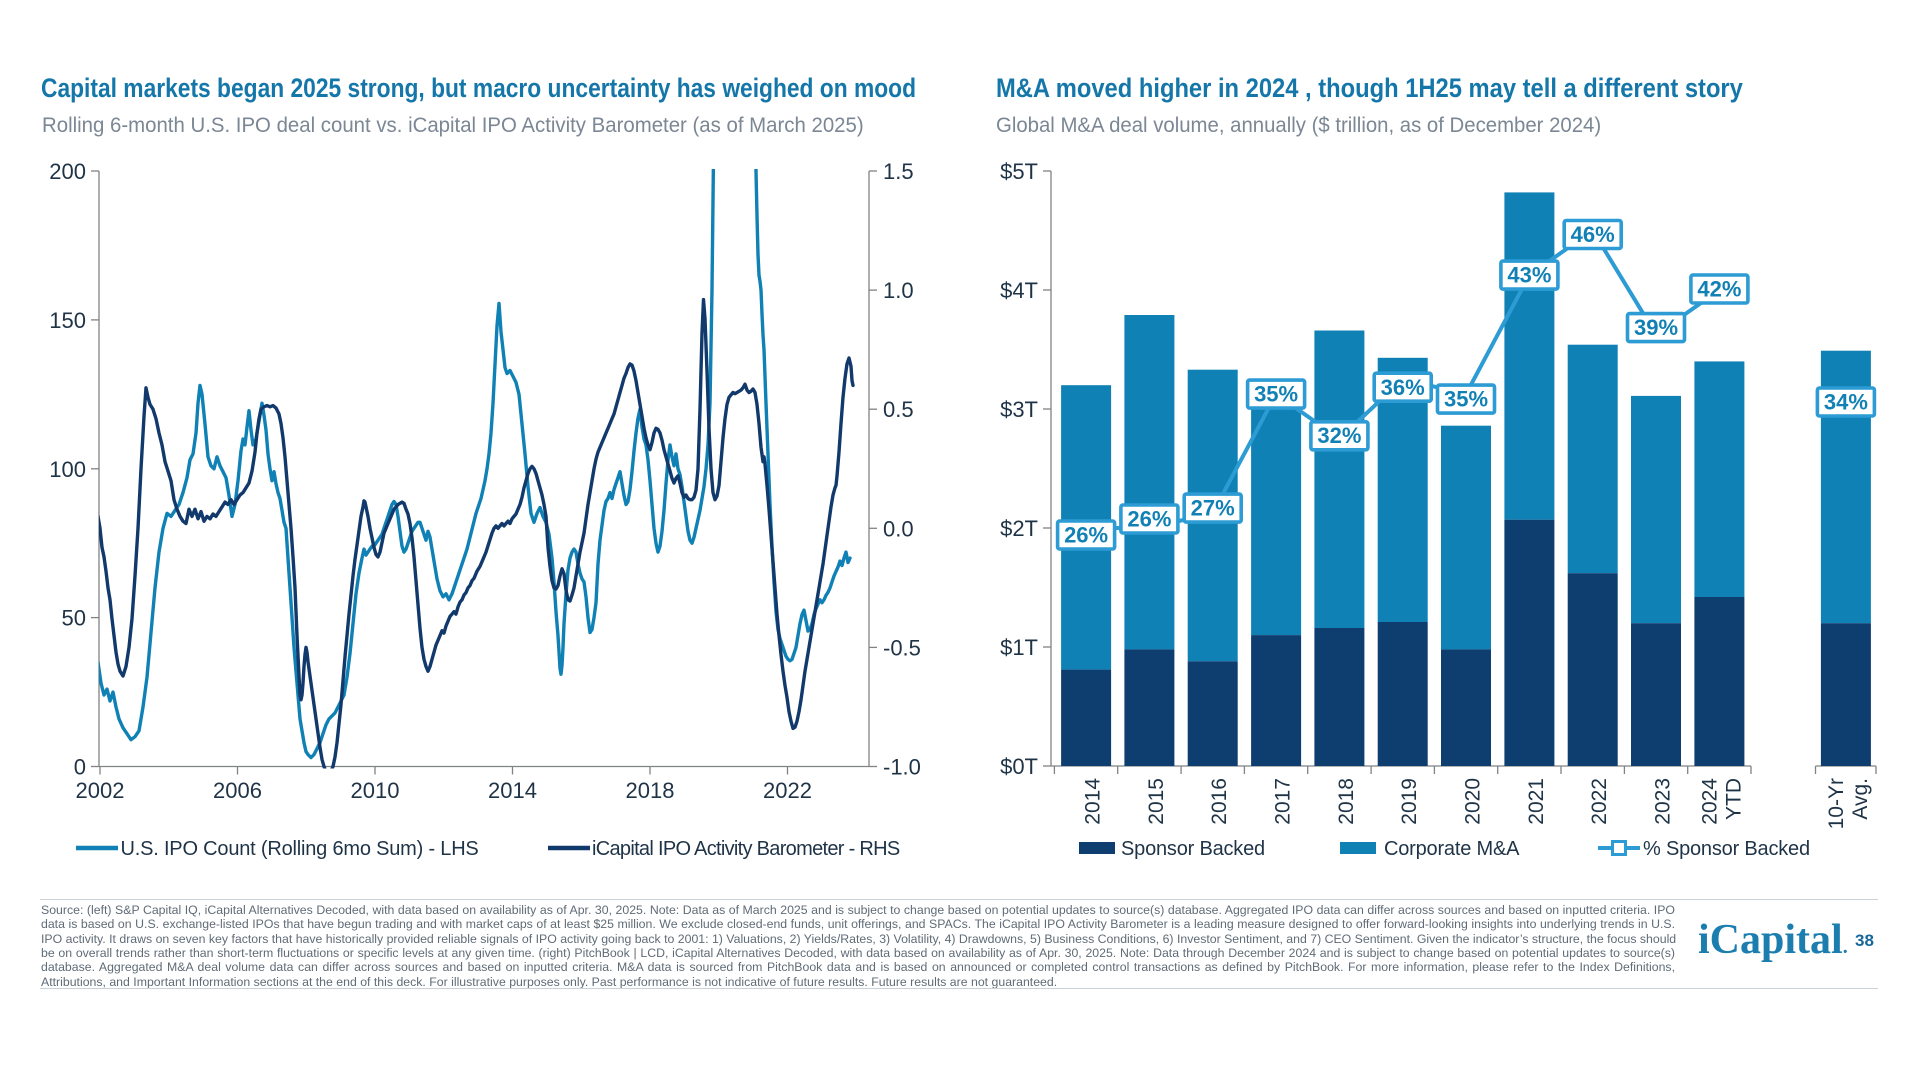  Describe the element at coordinates (100, 790) in the screenshot. I see `svg-text: 2002` at that location.